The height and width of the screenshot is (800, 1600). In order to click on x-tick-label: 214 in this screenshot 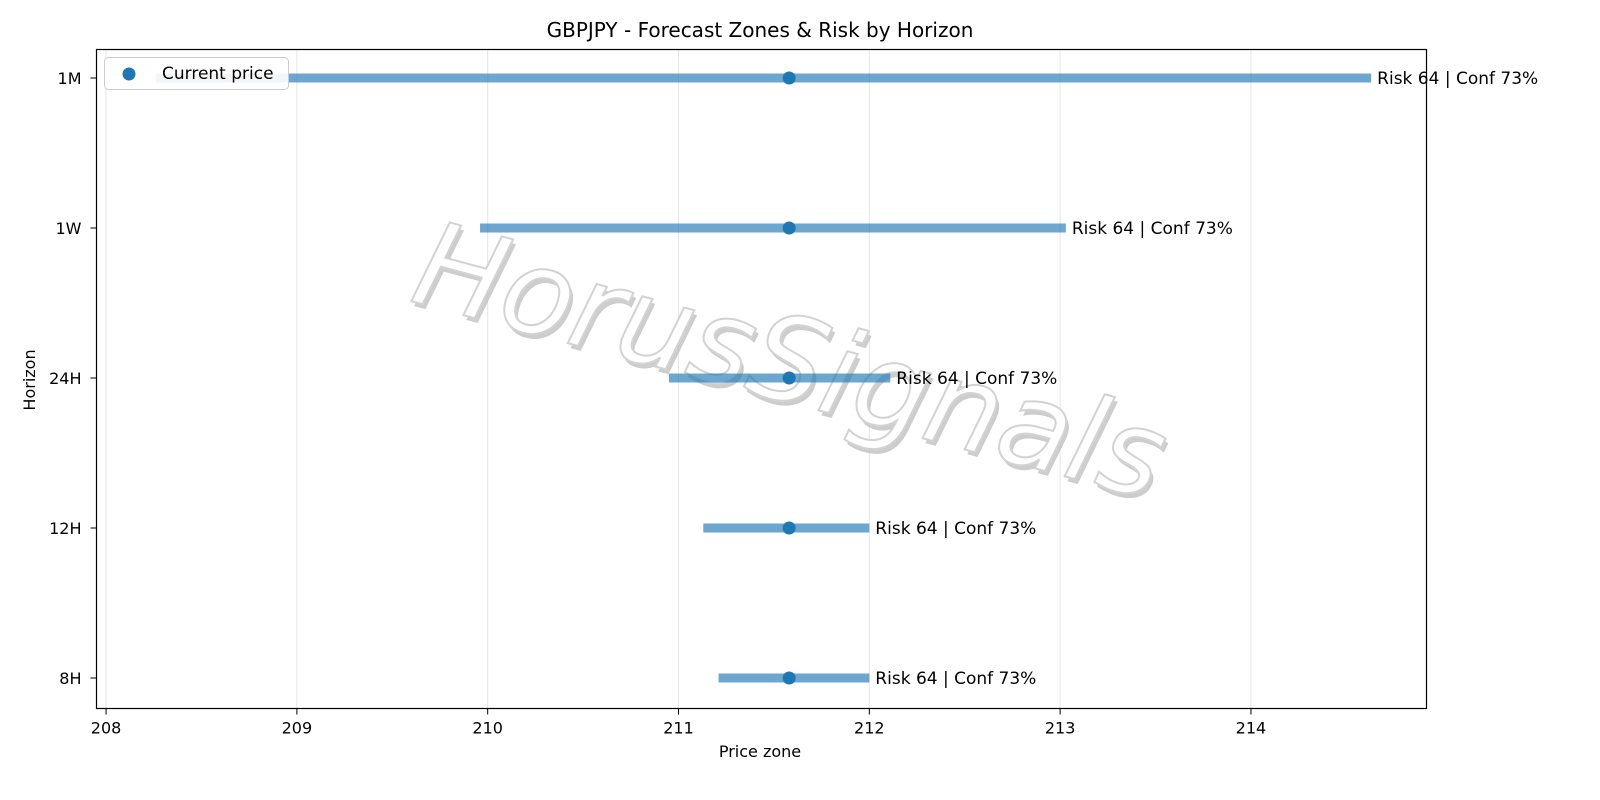, I will do `click(1251, 728)`.